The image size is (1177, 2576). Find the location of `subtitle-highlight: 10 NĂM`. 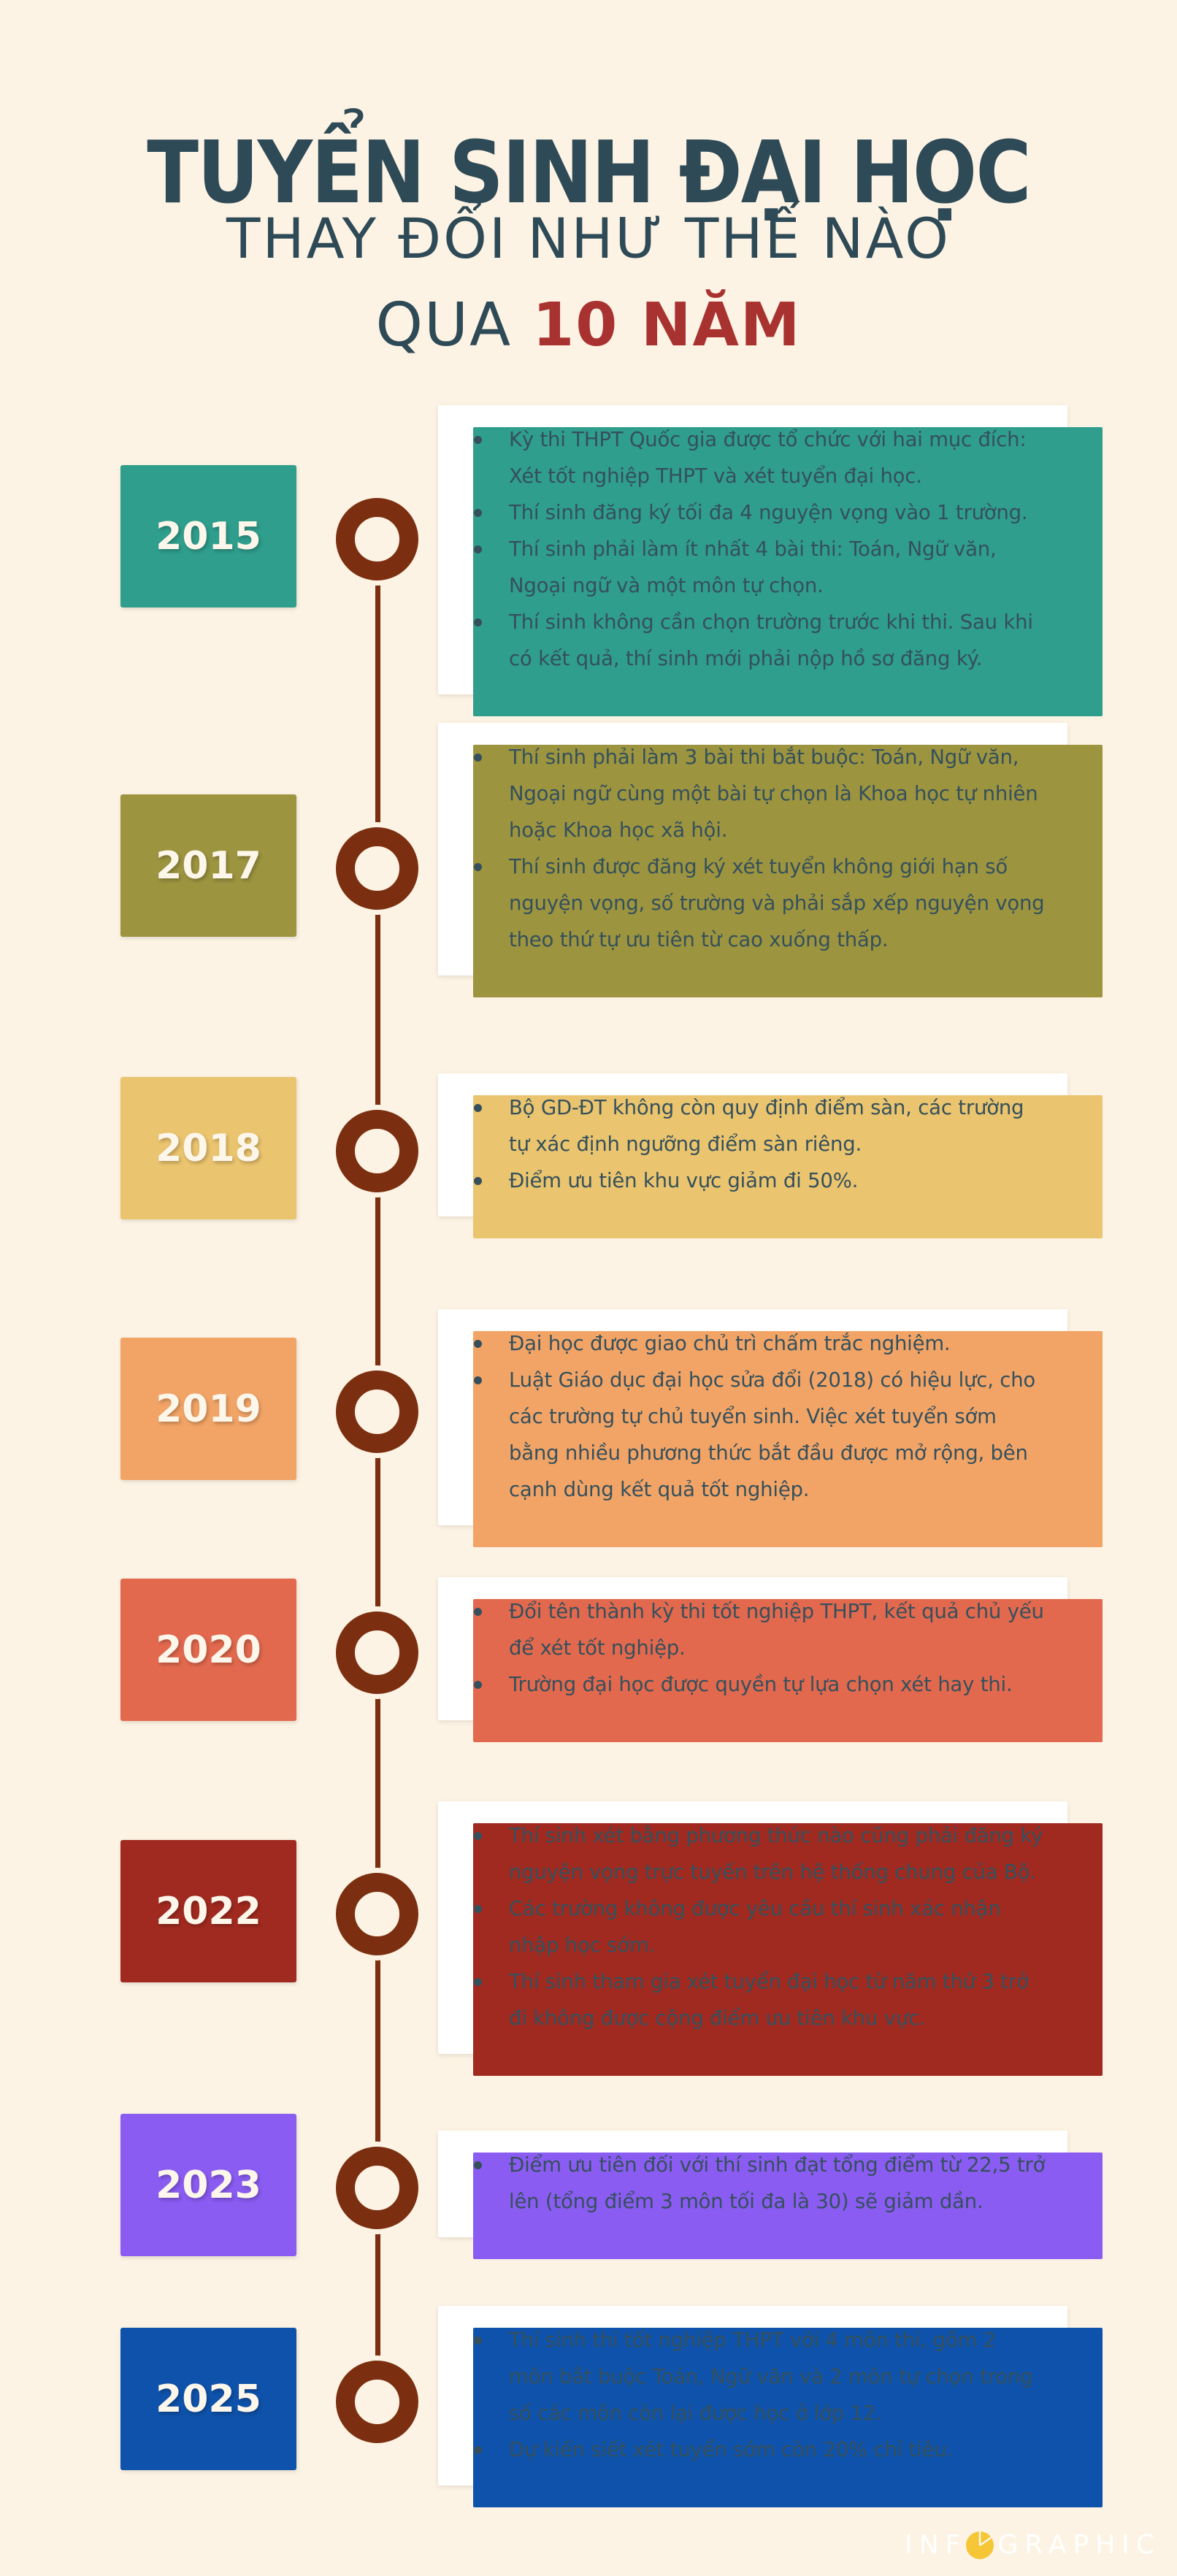

subtitle-highlight: 10 NĂM is located at coordinates (667, 325).